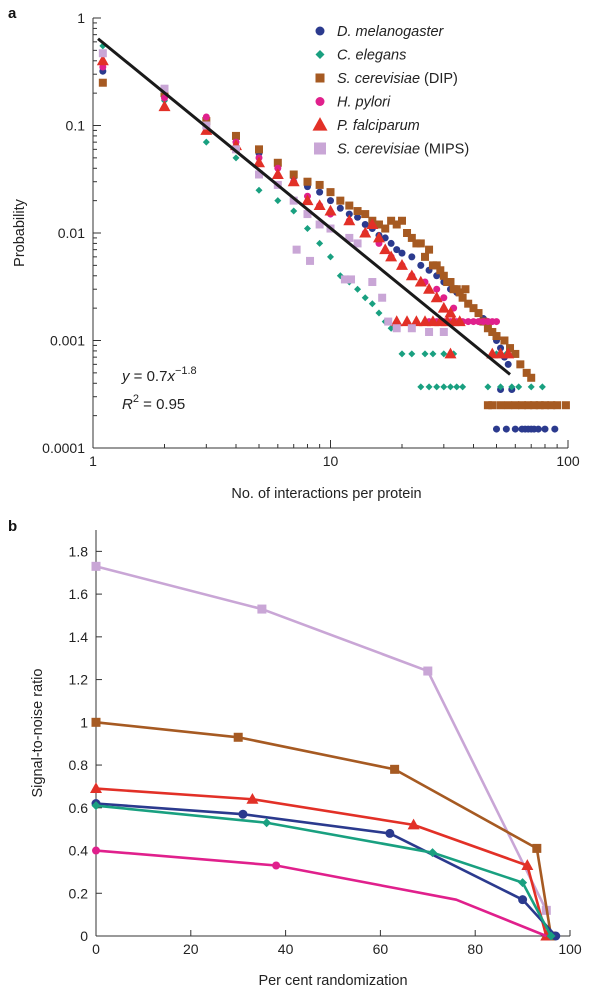  Describe the element at coordinates (79, 637) in the screenshot. I see `y-tick-label: 1.4` at that location.